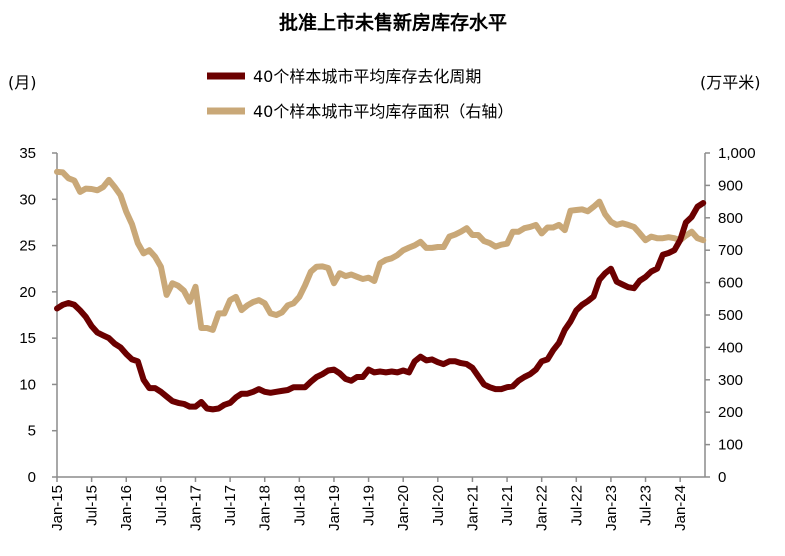 This screenshot has width=785, height=556. What do you see at coordinates (403, 508) in the screenshot?
I see `x-tick-label: Jan-20` at bounding box center [403, 508].